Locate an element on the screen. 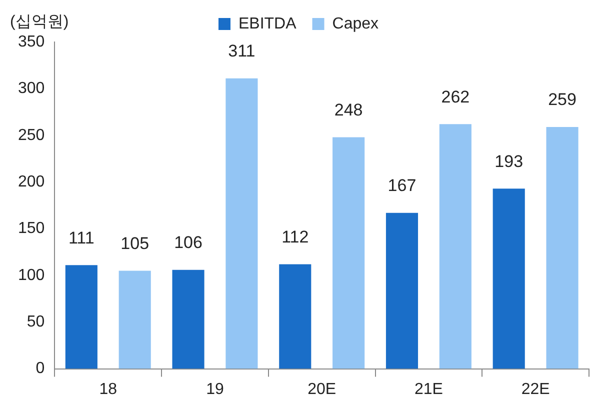 Image resolution: width=595 pixels, height=408 pixels. y-tick-label: 200 is located at coordinates (31, 181).